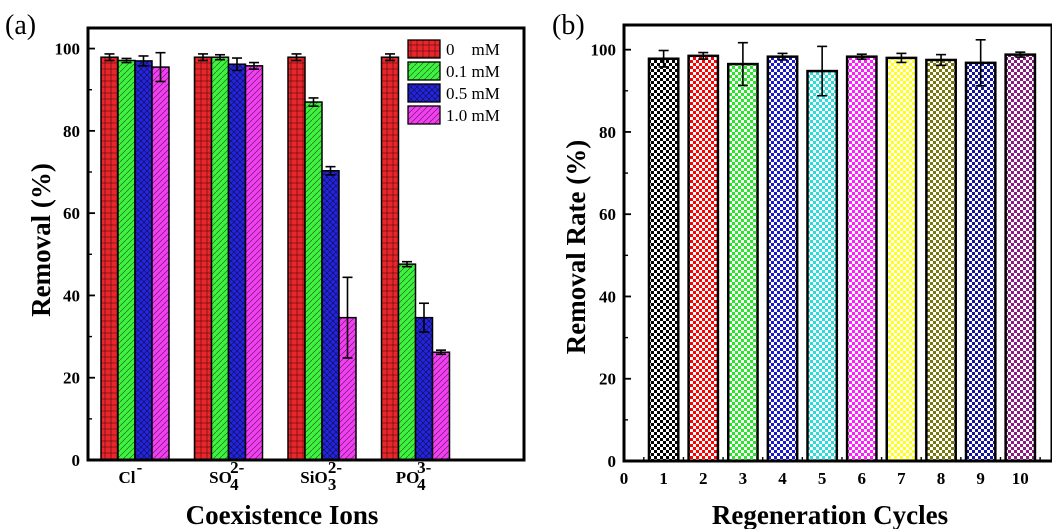 The image size is (1052, 529). I want to click on legend-label: 0.1 mM, so click(473, 71).